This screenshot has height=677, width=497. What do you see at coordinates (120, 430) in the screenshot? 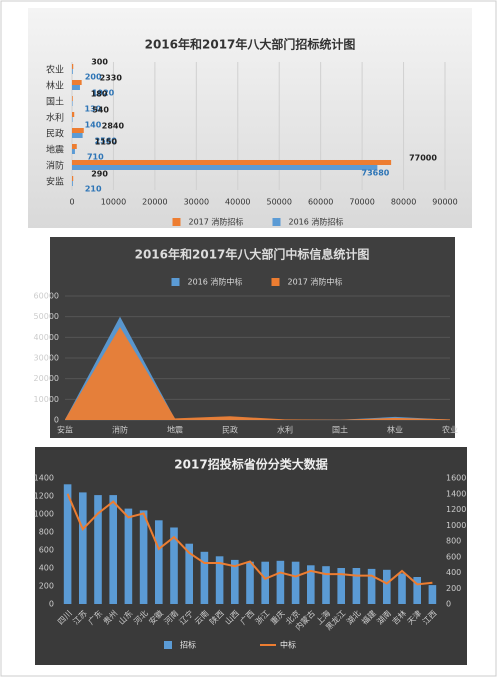
I see `x-tick-label: 消防` at bounding box center [120, 430].